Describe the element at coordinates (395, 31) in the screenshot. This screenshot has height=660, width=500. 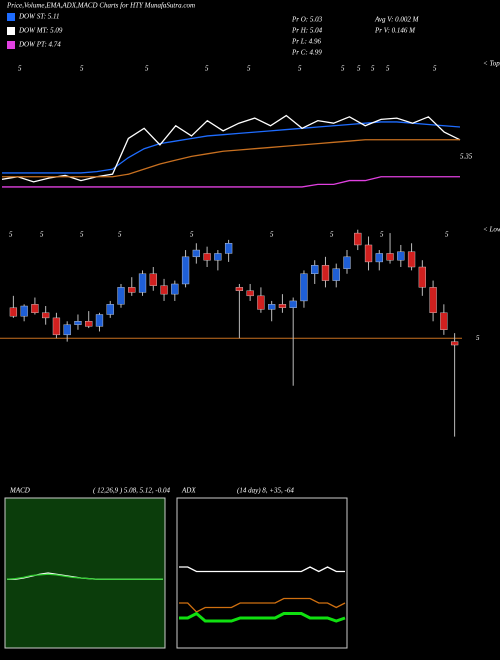
I see `info-text: Pr V: 0.146 M` at that location.